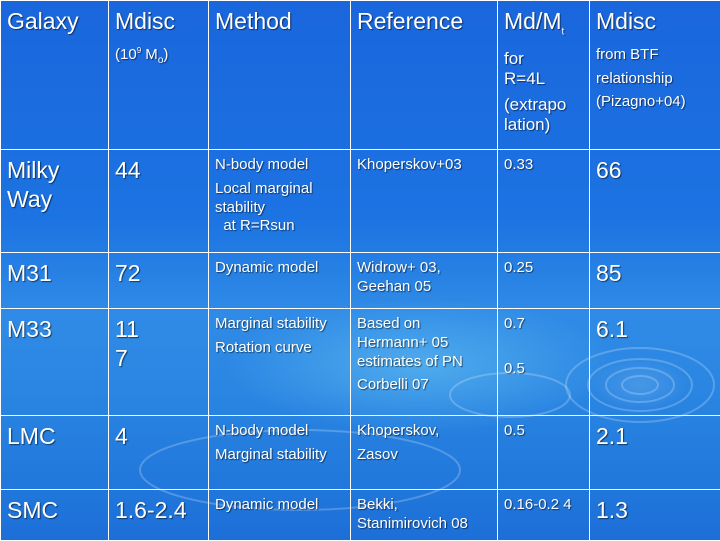 Image resolution: width=720 pixels, height=541 pixels. Describe the element at coordinates (280, 75) in the screenshot. I see `header-method: Method` at that location.